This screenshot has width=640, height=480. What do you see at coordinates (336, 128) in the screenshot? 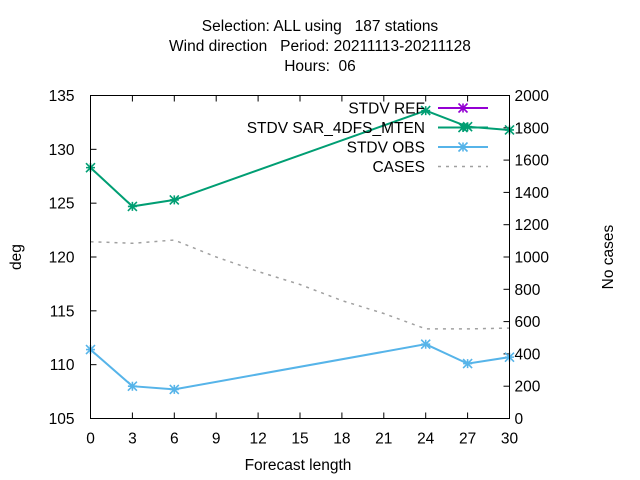
I see `legend-label: STDV SAR_4DFS_MTEN` at bounding box center [336, 128].